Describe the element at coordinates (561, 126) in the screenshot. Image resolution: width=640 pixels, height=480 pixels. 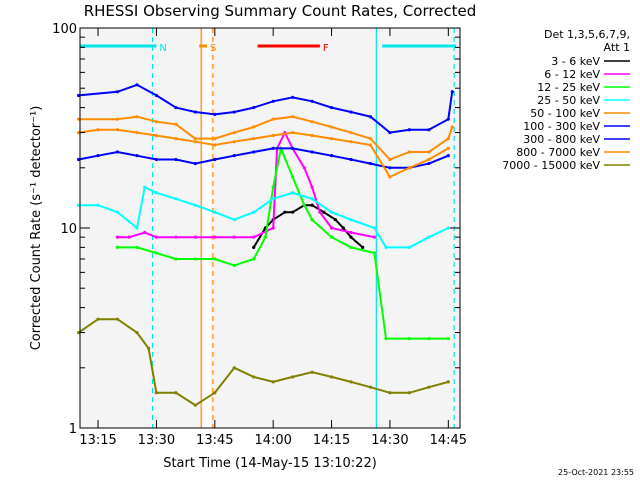
I see `legend-label-5: 100 - 300 keV` at that location.